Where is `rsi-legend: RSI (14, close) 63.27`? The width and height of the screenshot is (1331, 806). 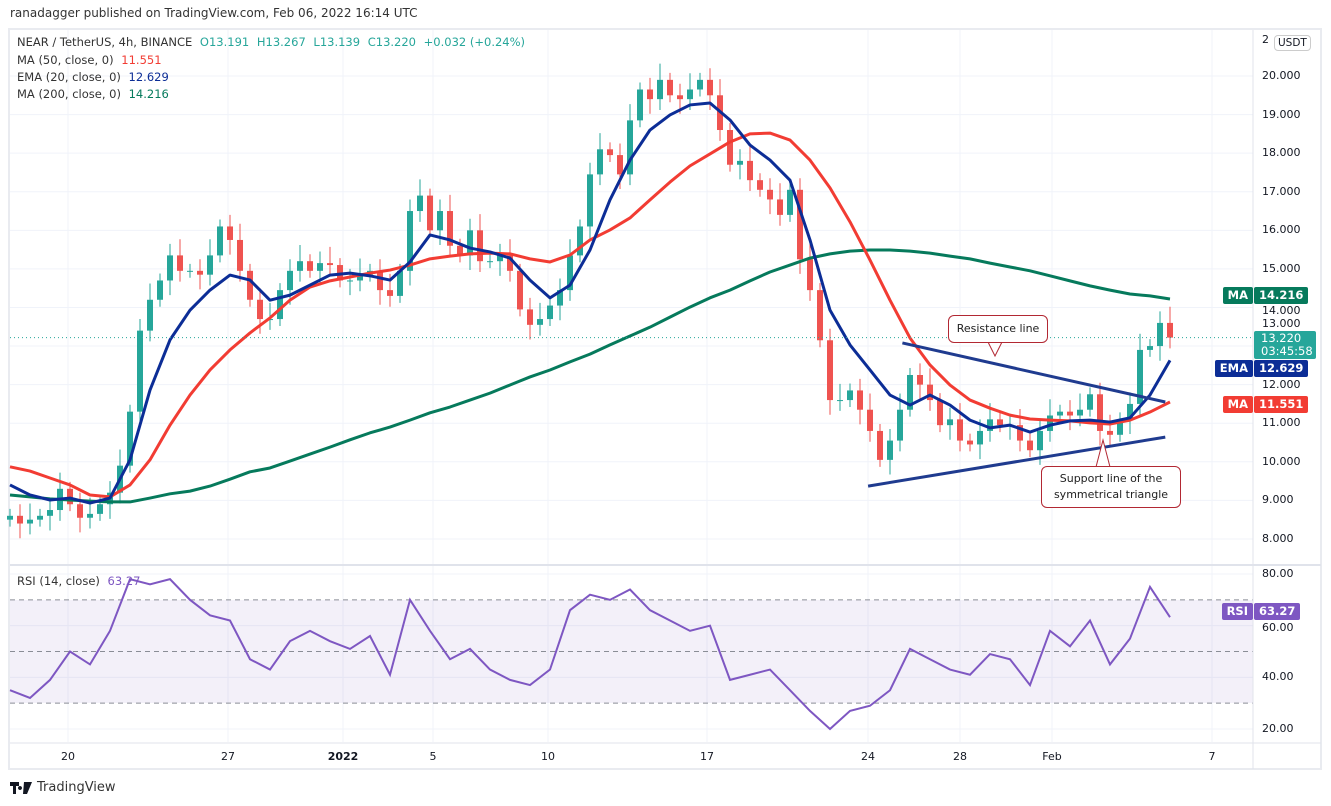
rsi-legend: RSI (14, close) 63.27 is located at coordinates (80, 581).